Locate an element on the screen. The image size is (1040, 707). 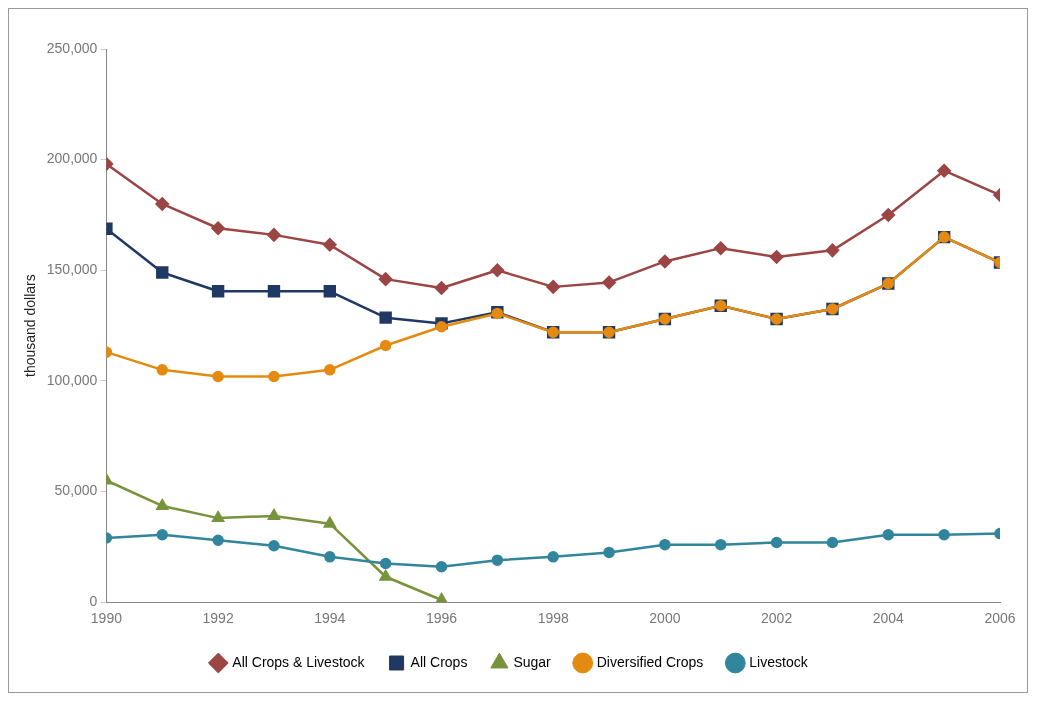
x-tick-label: 2004 is located at coordinates (888, 618).